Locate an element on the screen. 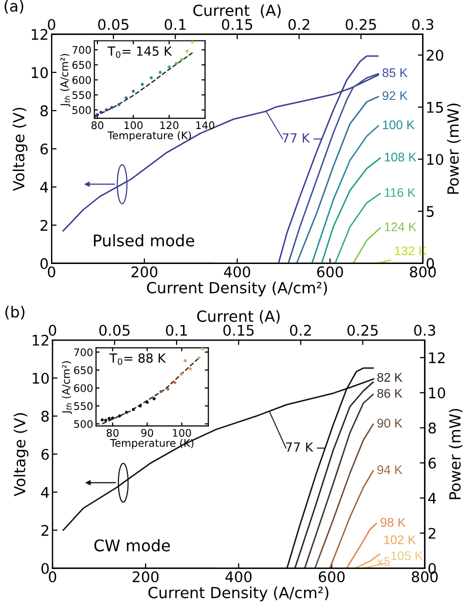 The height and width of the screenshot is (611, 473). series-label: 85 K is located at coordinates (395, 73).